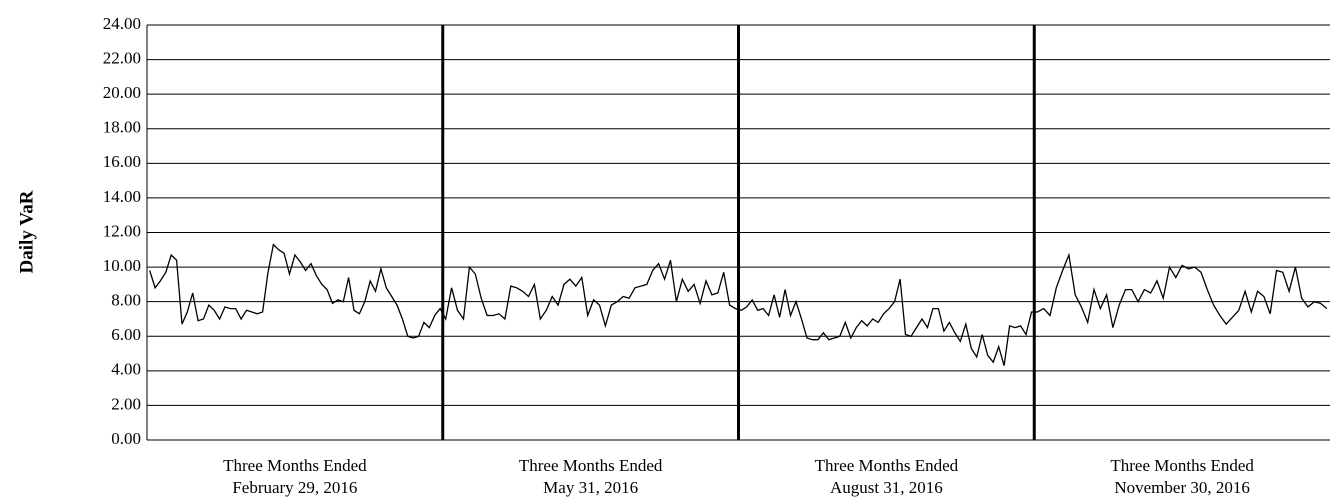 The image size is (1330, 500). Describe the element at coordinates (122, 127) in the screenshot. I see `y-tick-label: 18.00` at that location.